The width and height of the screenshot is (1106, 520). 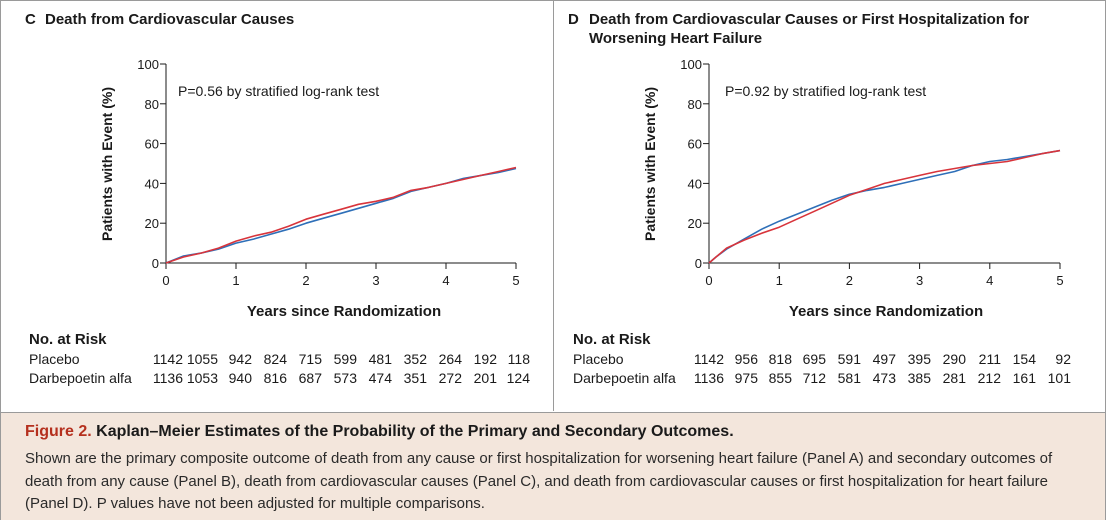 I want to click on risk-value: 497, so click(x=884, y=359).